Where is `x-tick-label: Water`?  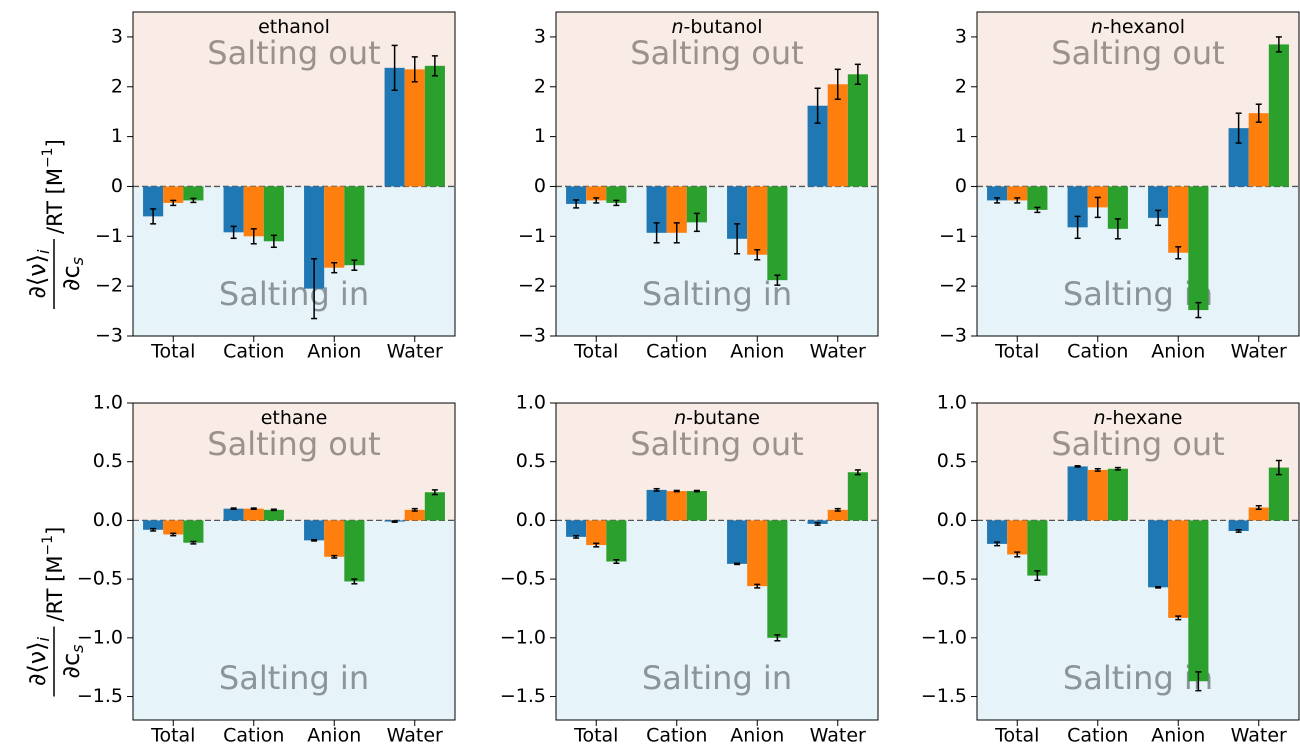
x-tick-label: Water is located at coordinates (1259, 352).